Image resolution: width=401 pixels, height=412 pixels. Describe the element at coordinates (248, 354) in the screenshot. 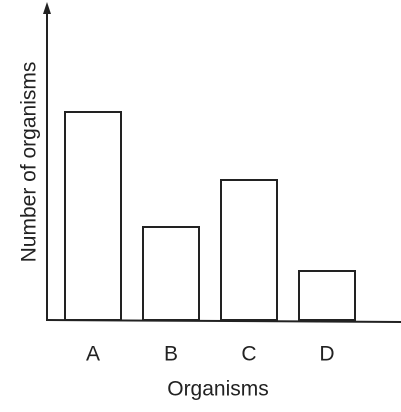

I see `x-tick-label: C` at that location.